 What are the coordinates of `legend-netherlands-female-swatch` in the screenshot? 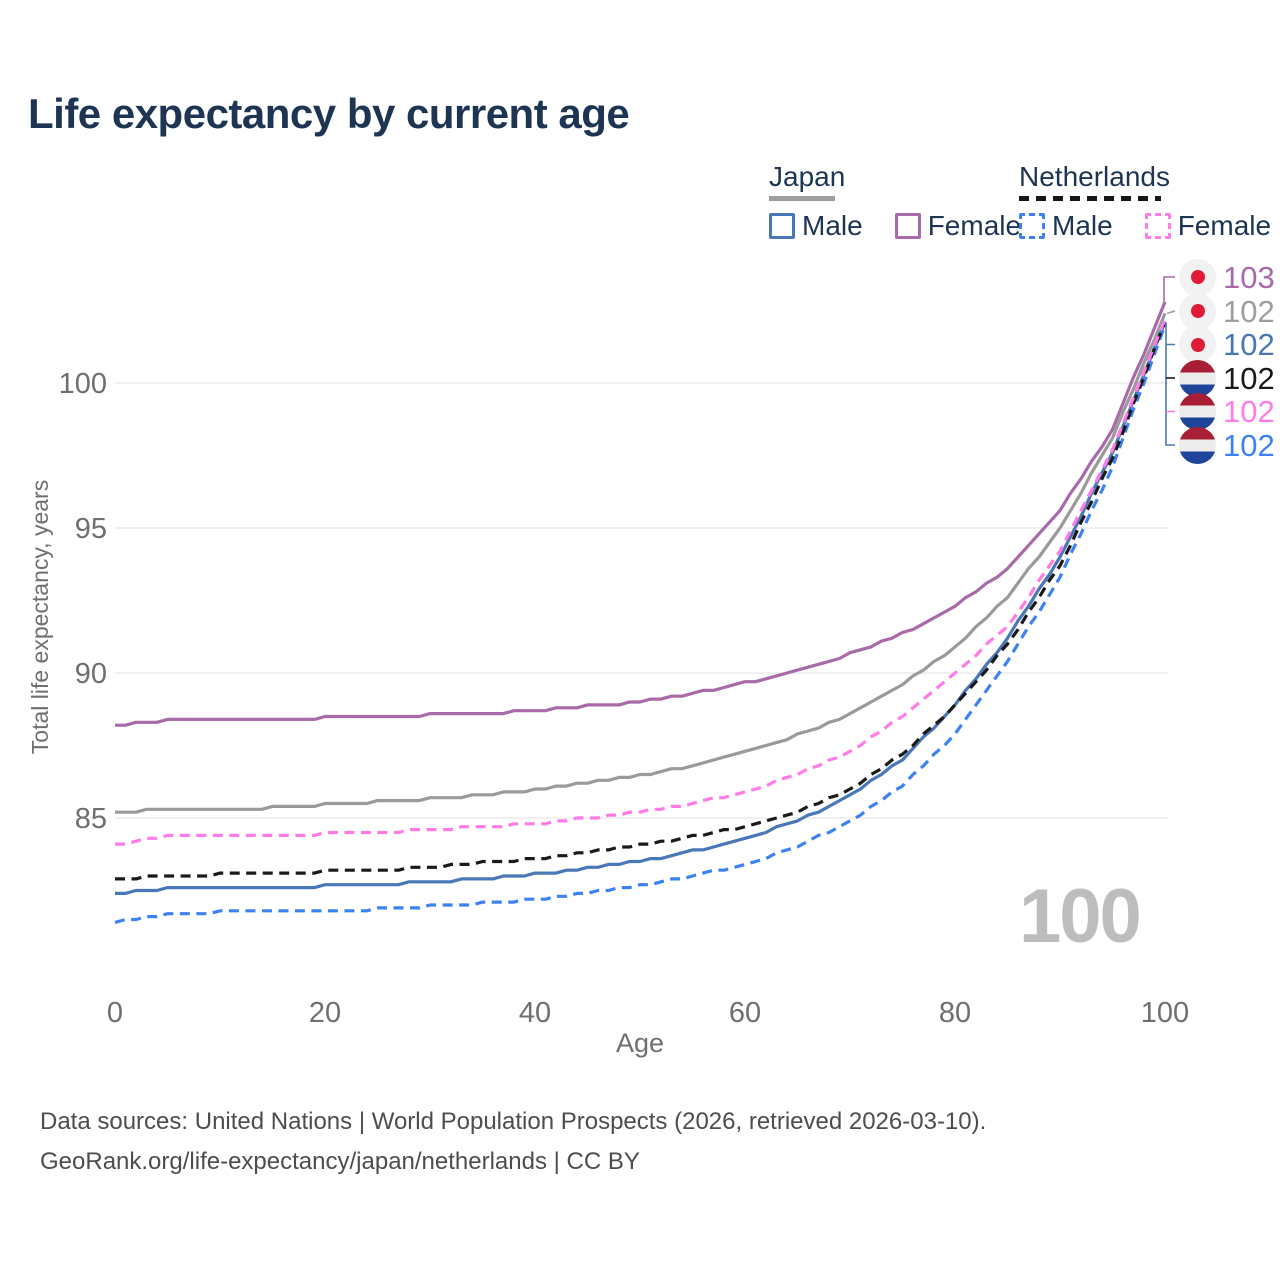 It's located at (1157, 226).